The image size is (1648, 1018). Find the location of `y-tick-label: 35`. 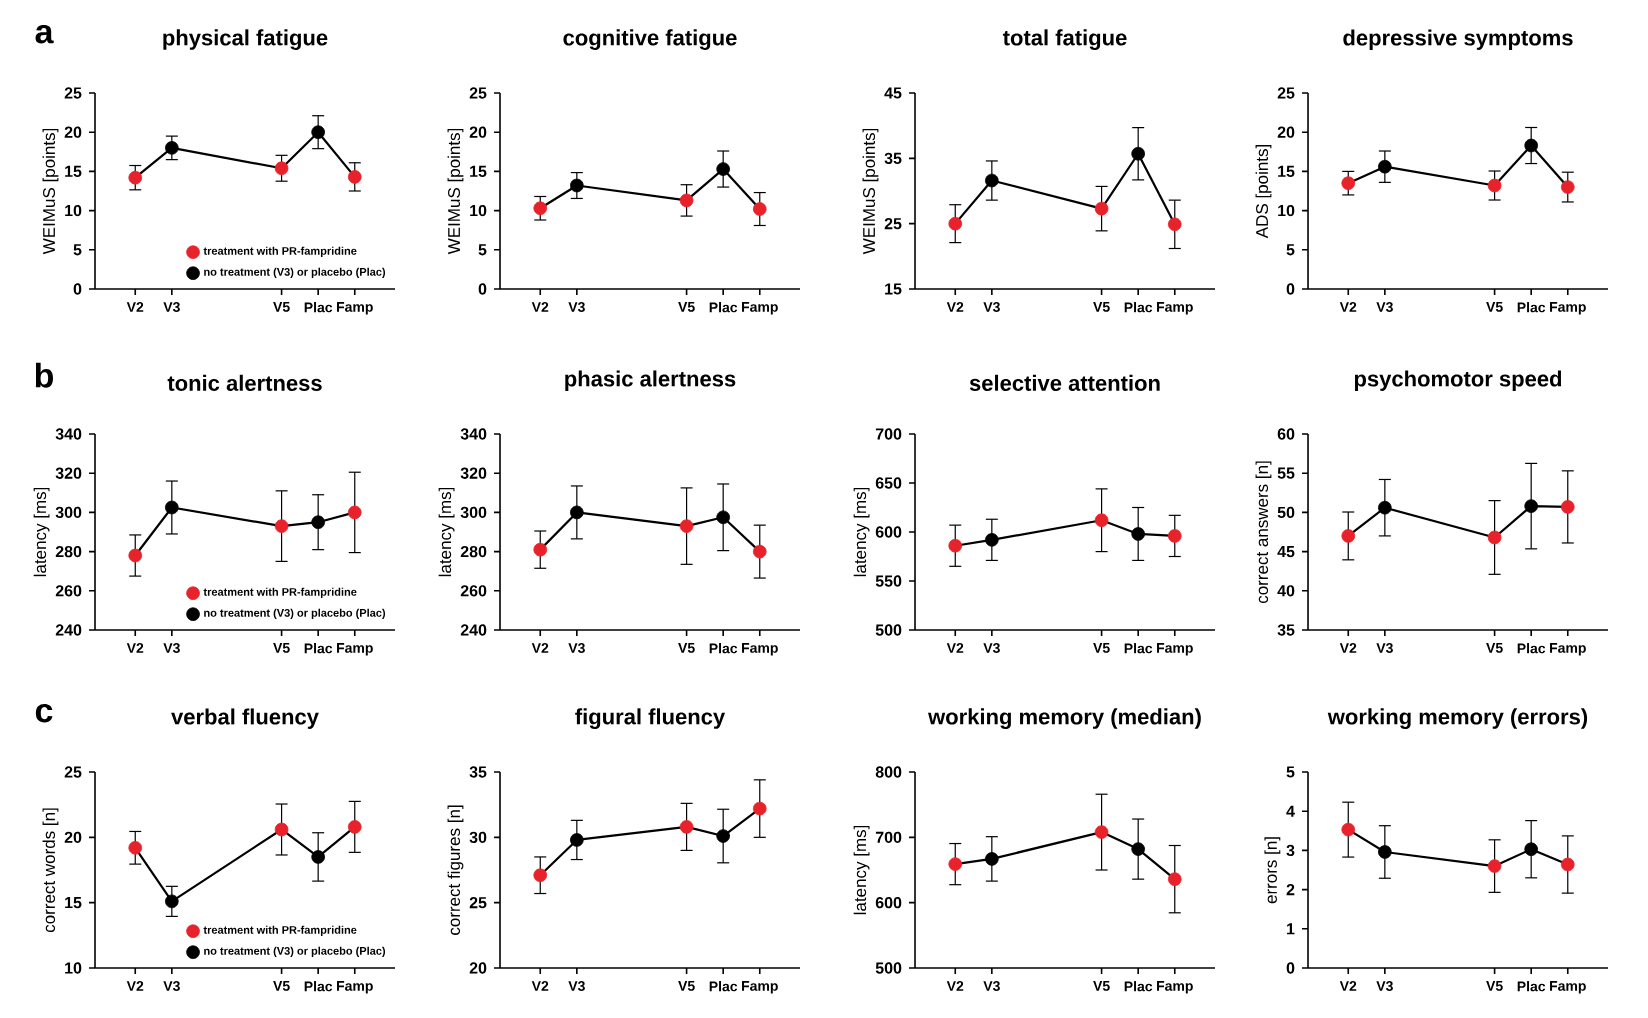

y-tick-label: 35 is located at coordinates (478, 772).